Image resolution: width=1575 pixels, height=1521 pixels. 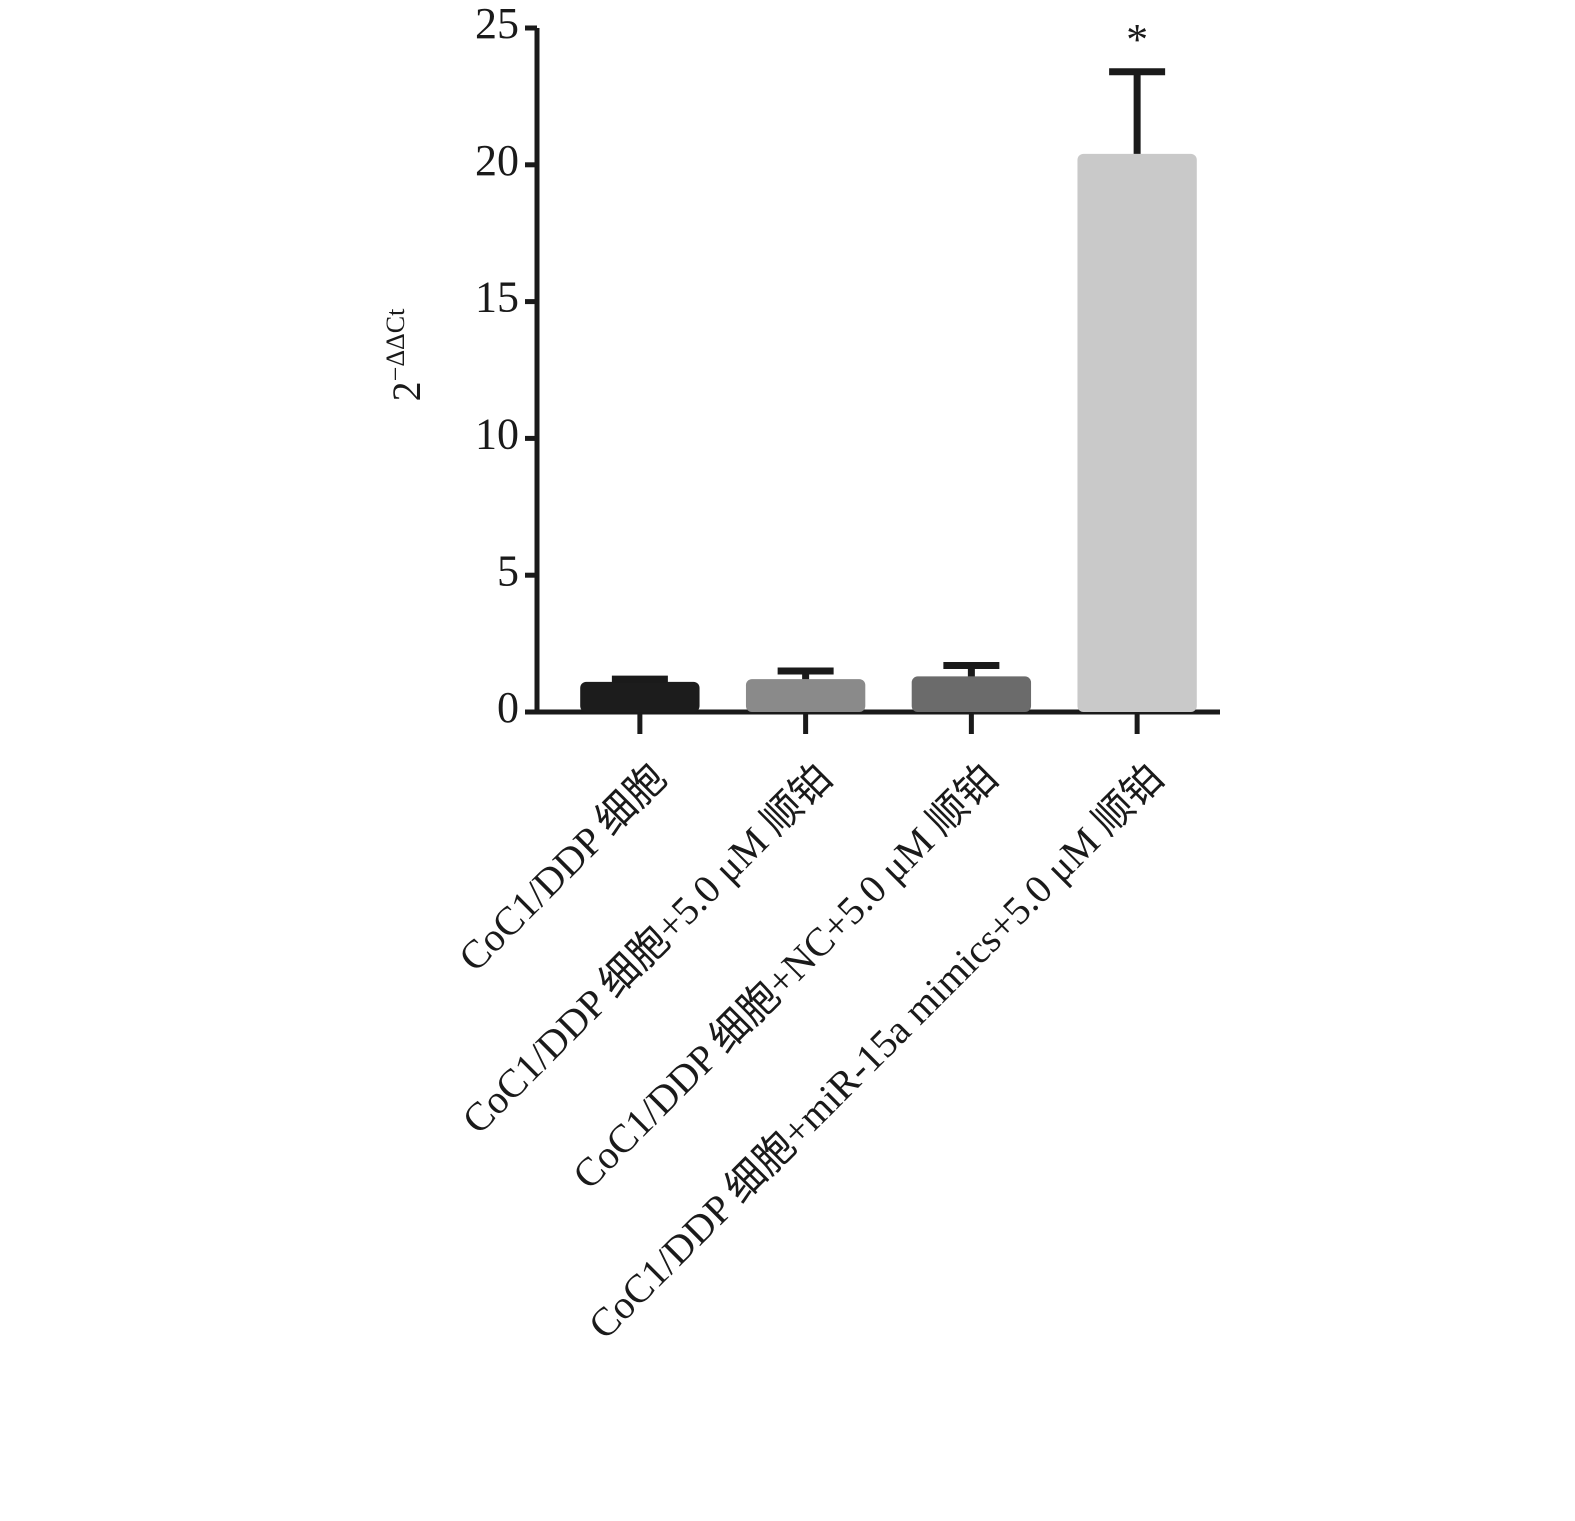 What do you see at coordinates (508, 570) in the screenshot?
I see `y-tick-label: 5` at bounding box center [508, 570].